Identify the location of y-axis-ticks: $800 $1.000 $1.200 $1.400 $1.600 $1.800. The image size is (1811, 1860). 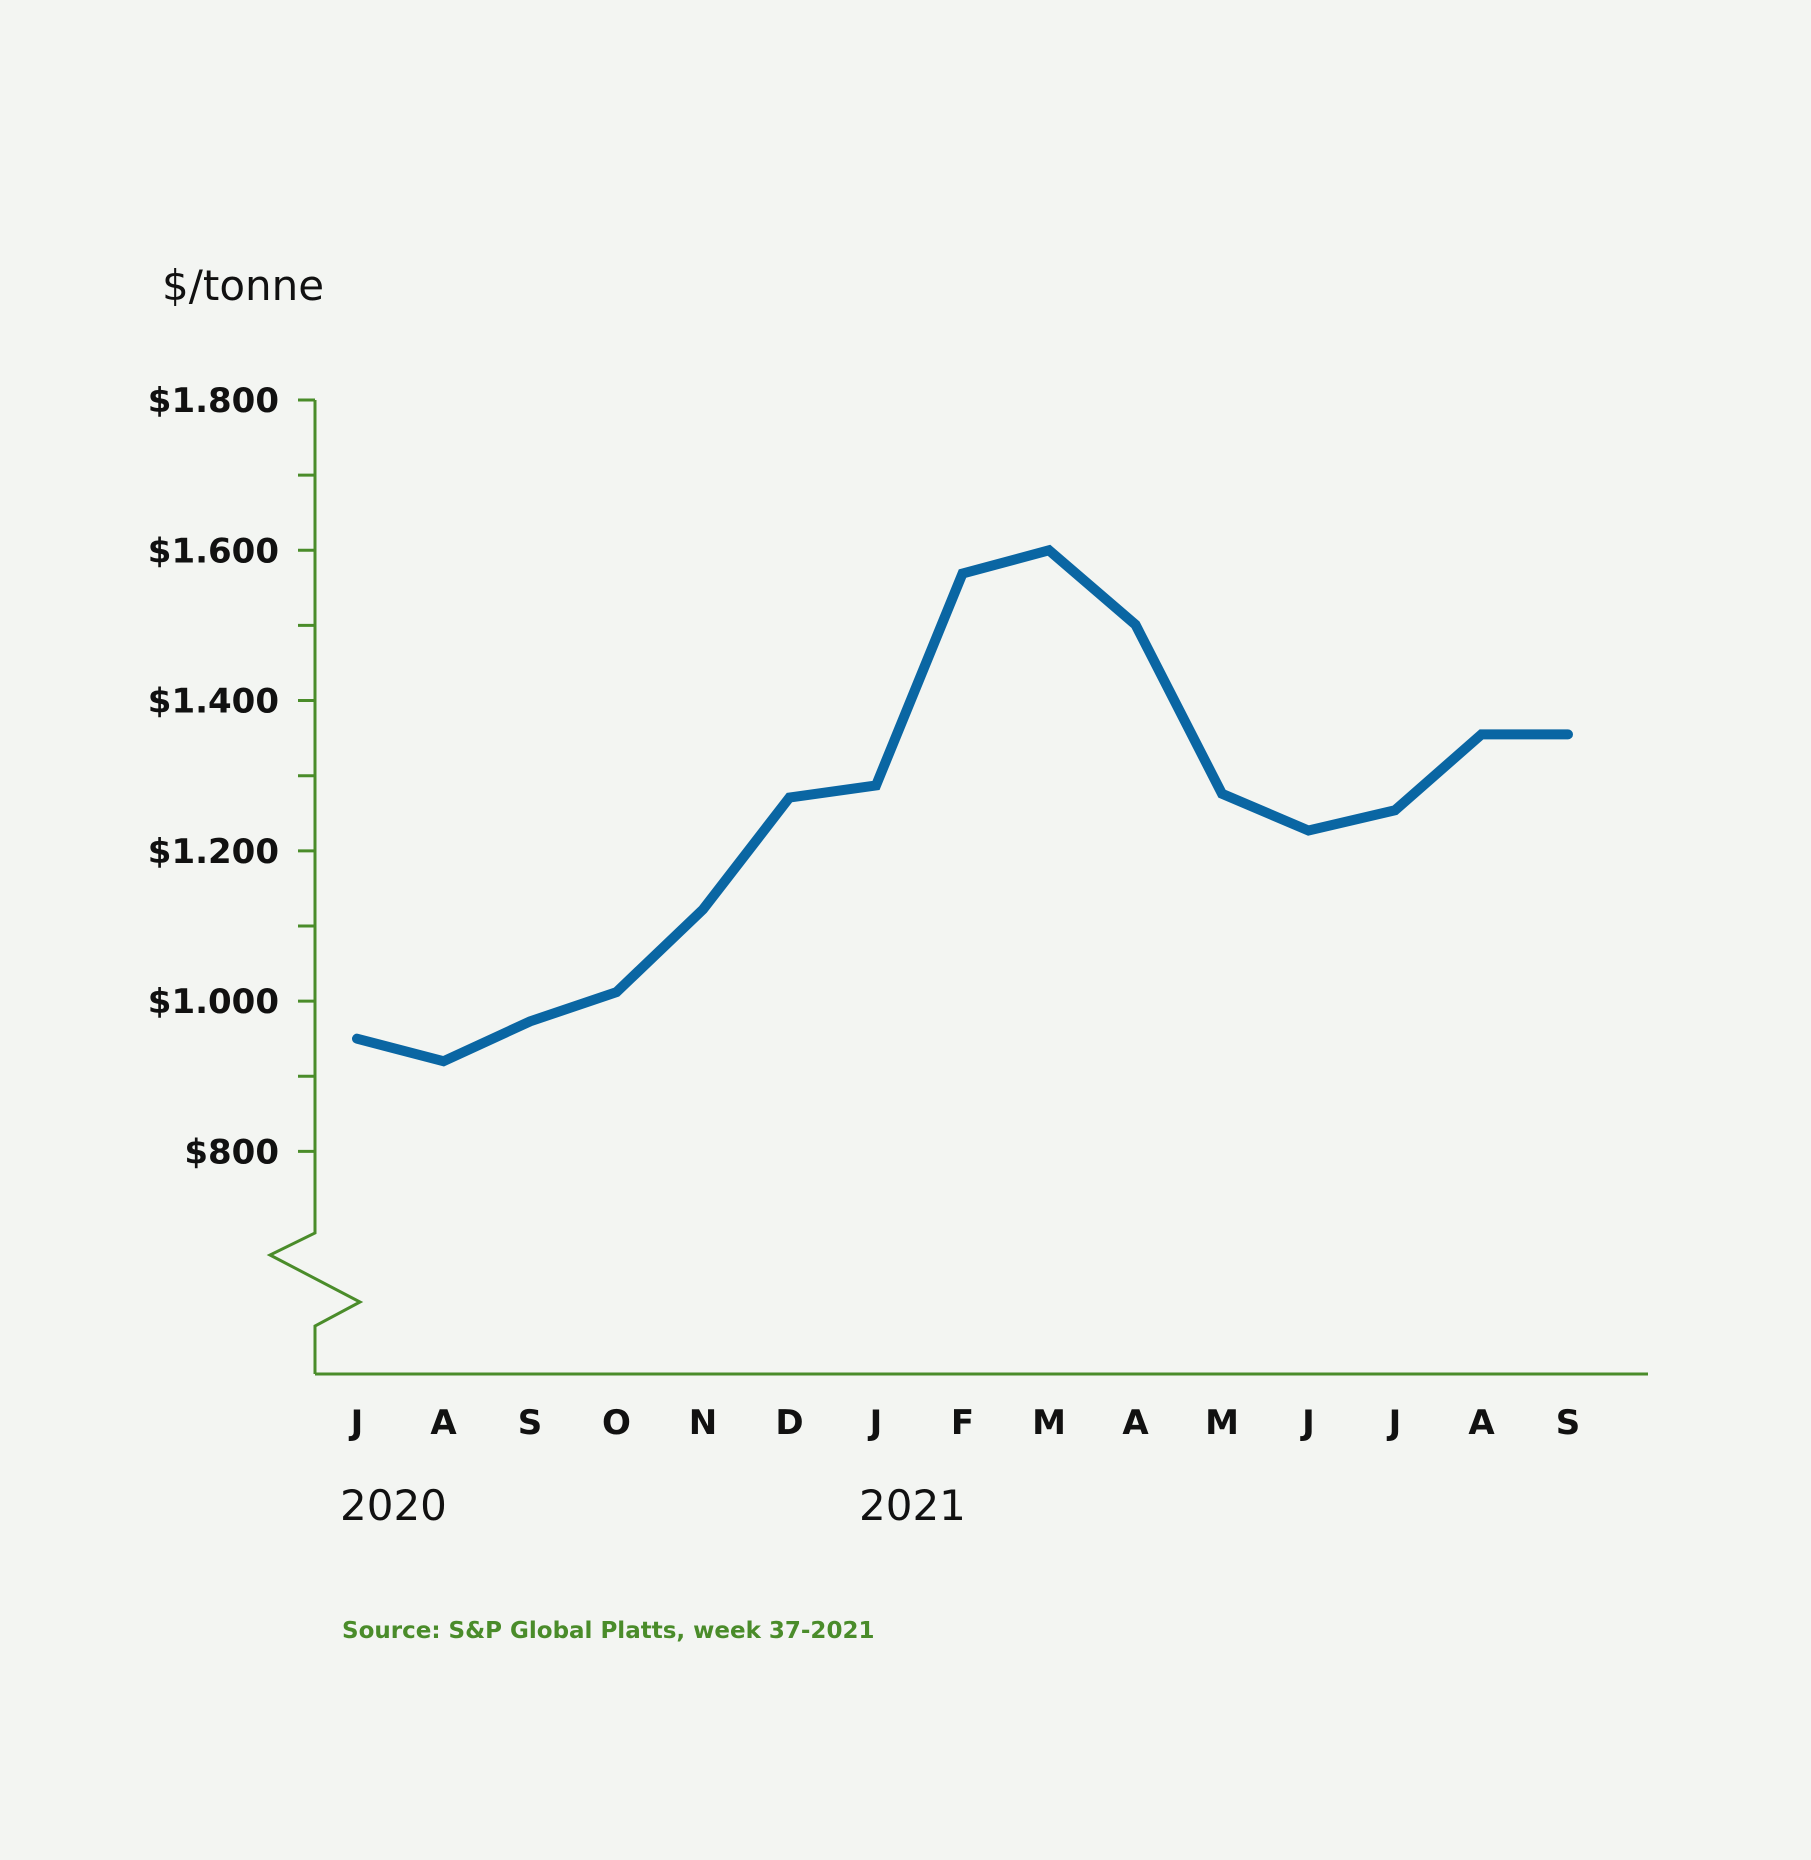
(231, 776).